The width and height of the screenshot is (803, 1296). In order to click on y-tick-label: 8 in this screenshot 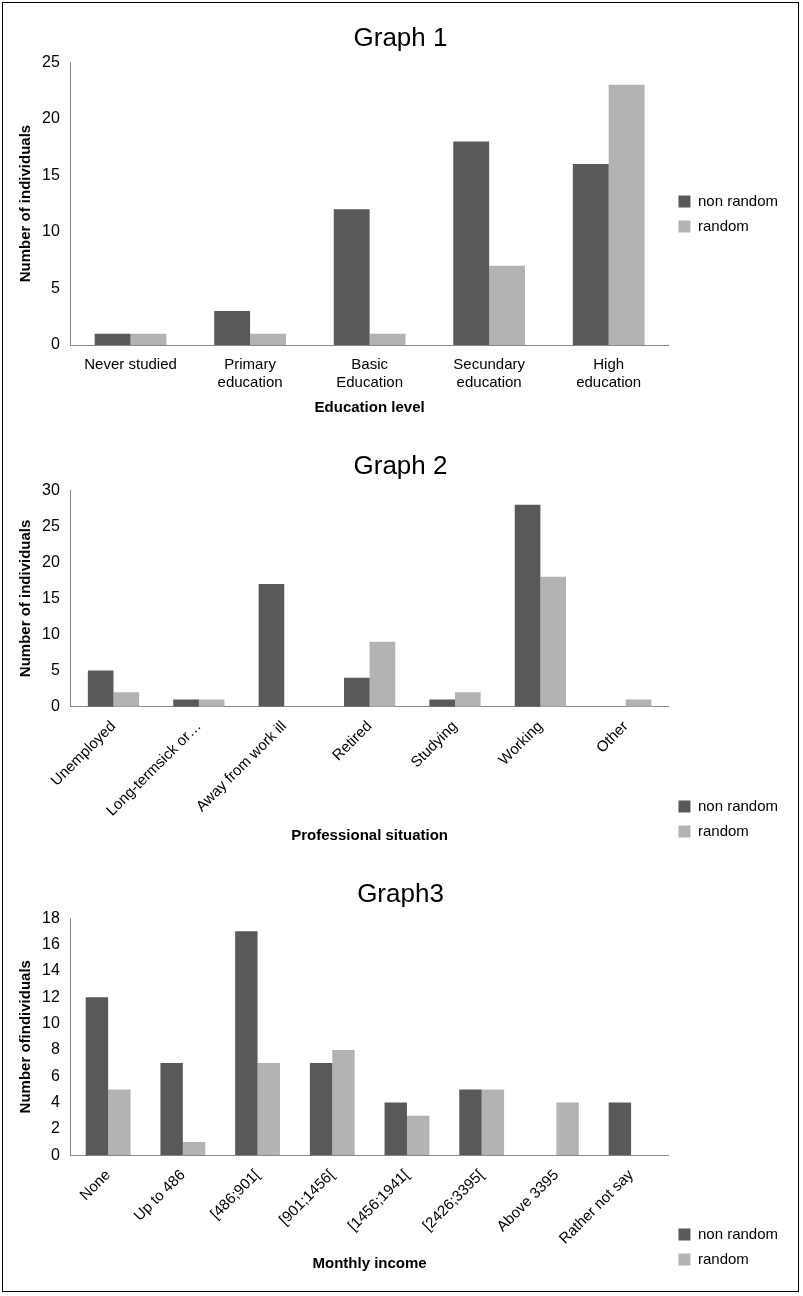, I will do `click(55, 1049)`.